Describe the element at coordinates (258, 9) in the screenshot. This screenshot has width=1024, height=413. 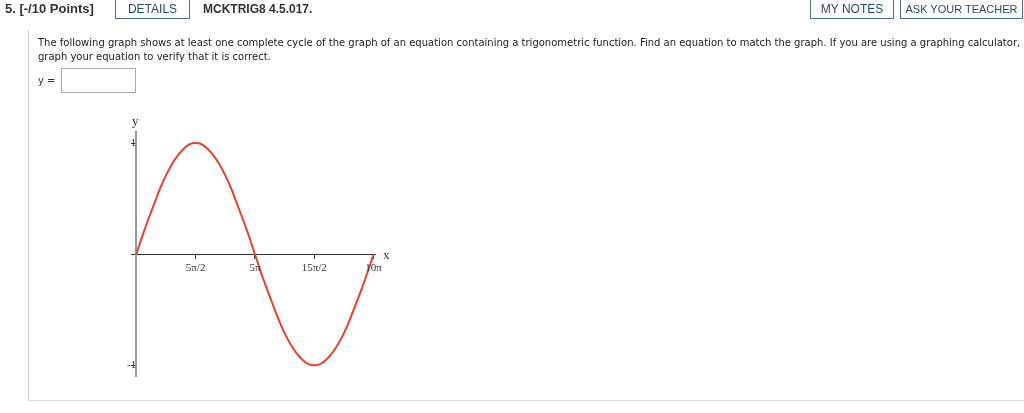
I see `text: MCKTRIG8 4.5.017.` at that location.